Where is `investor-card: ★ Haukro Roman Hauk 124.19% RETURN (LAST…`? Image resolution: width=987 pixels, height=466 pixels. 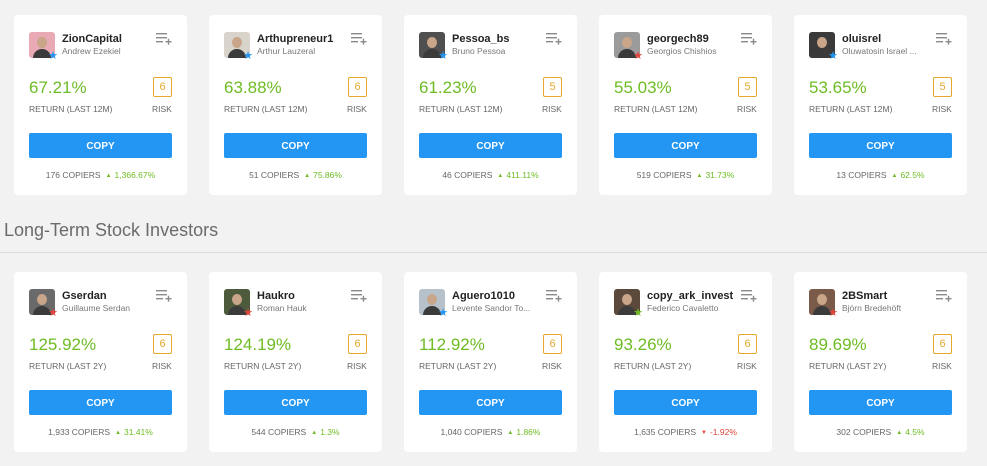
investor-card: ★ Haukro Roman Hauk 124.19% RETURN (LAST… is located at coordinates (295, 362).